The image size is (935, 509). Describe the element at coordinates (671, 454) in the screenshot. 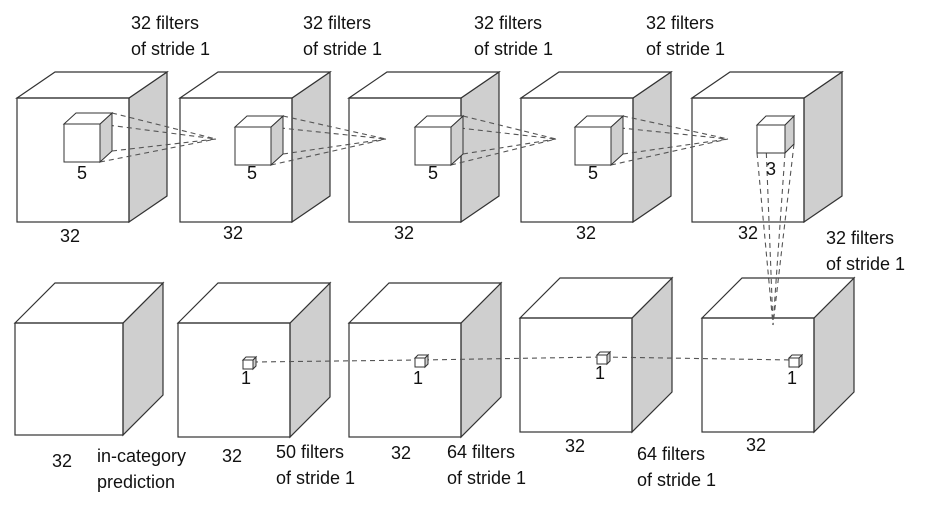

I see `bottom-filter-label-3-line1: 64 filters` at that location.